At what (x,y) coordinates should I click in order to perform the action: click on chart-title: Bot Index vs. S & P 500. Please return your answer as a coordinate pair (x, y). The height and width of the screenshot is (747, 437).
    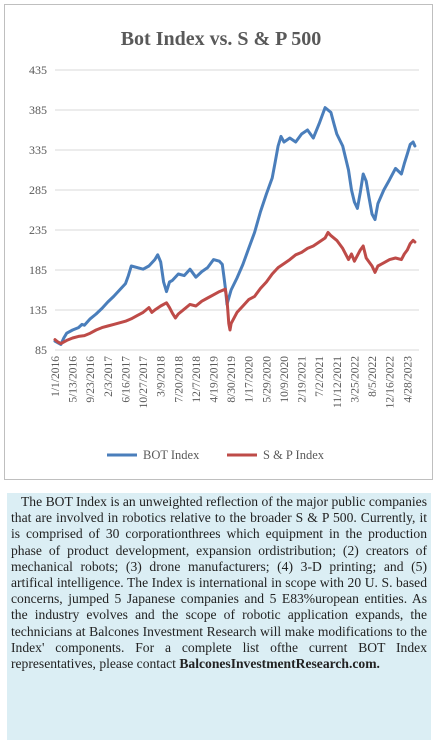
    Looking at the image, I should click on (221, 39).